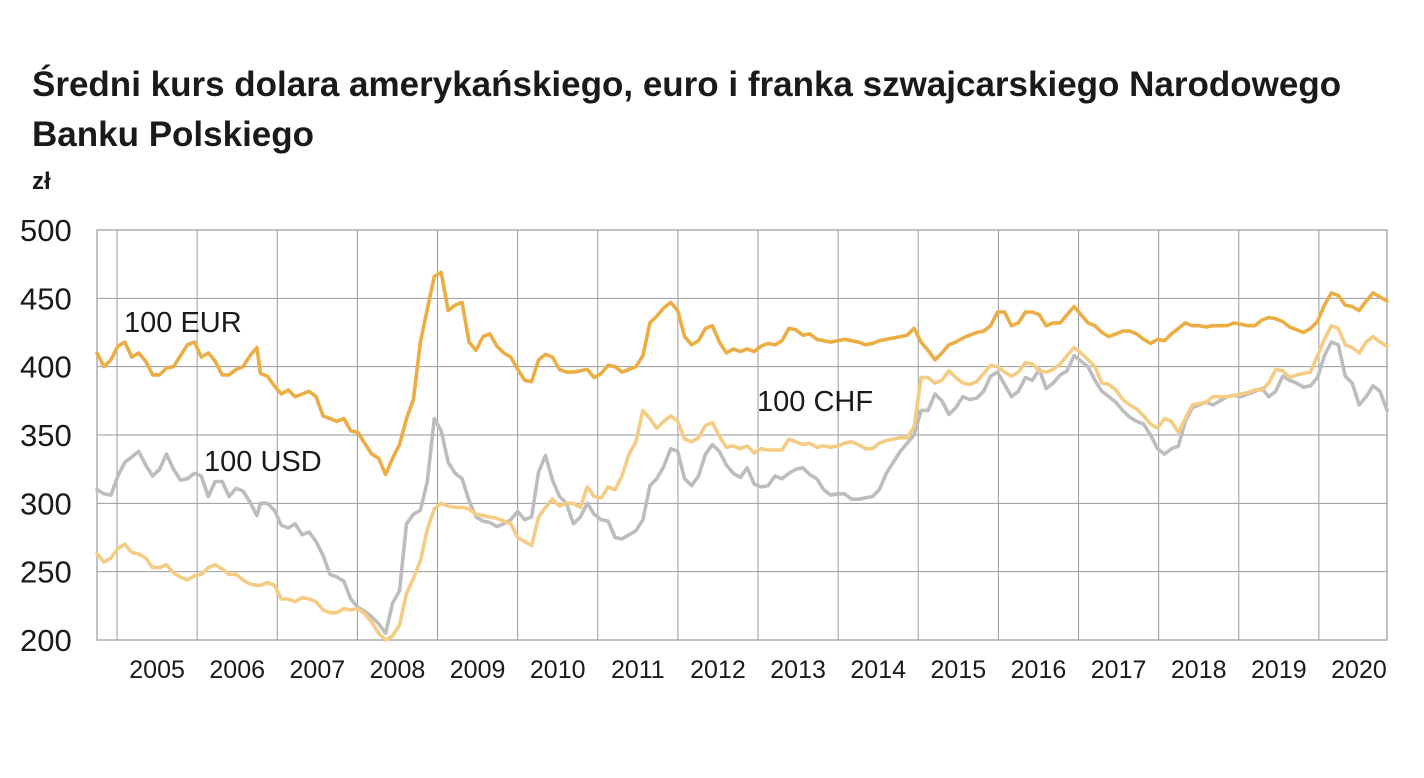 The image size is (1424, 778). What do you see at coordinates (798, 670) in the screenshot?
I see `x-tick-label: 2013` at bounding box center [798, 670].